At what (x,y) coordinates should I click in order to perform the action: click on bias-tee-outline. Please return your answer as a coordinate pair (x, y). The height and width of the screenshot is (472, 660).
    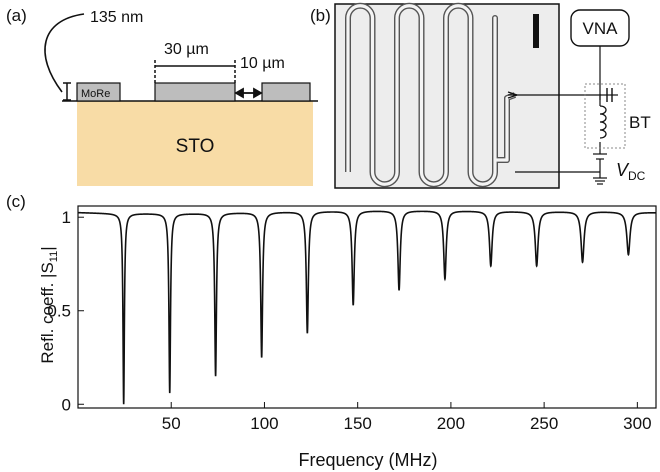
    Looking at the image, I should click on (605, 116).